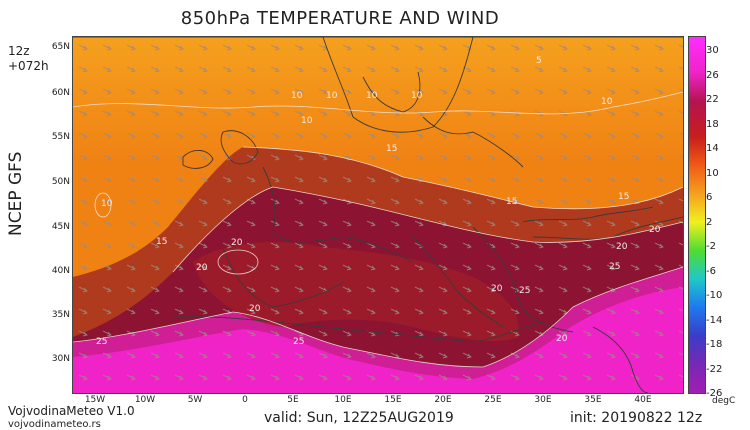 The height and width of the screenshot is (430, 750). Describe the element at coordinates (195, 400) in the screenshot. I see `lon-label: 5W` at that location.